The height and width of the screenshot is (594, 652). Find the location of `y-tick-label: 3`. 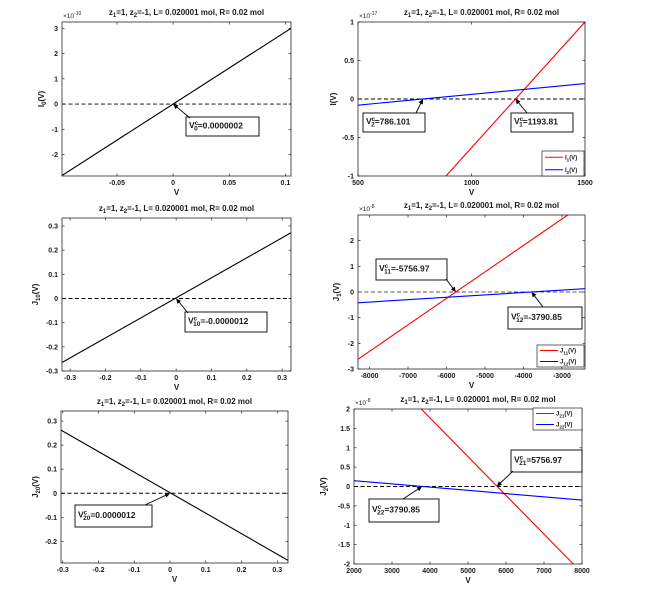

y-tick-label: 3 is located at coordinates (56, 29).